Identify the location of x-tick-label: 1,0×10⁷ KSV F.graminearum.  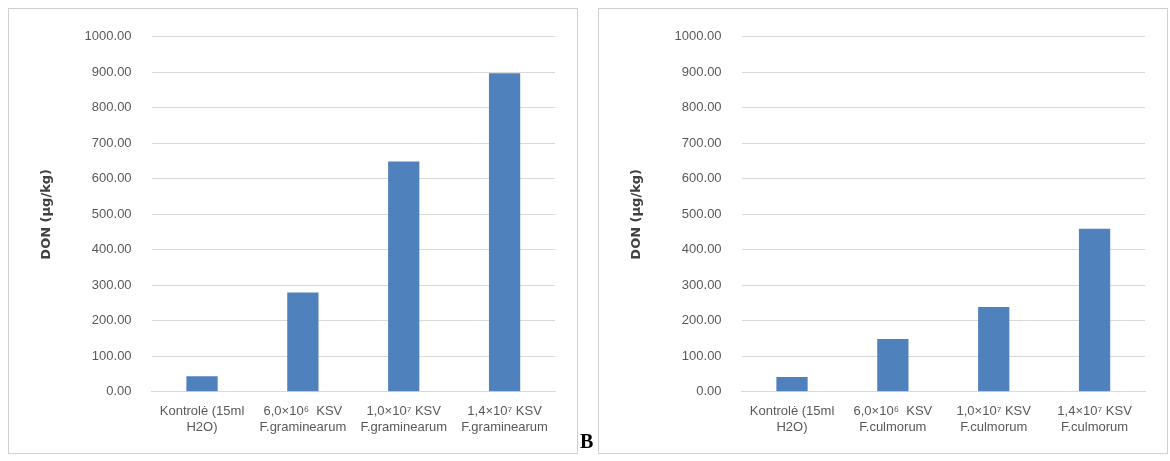
(404, 418).